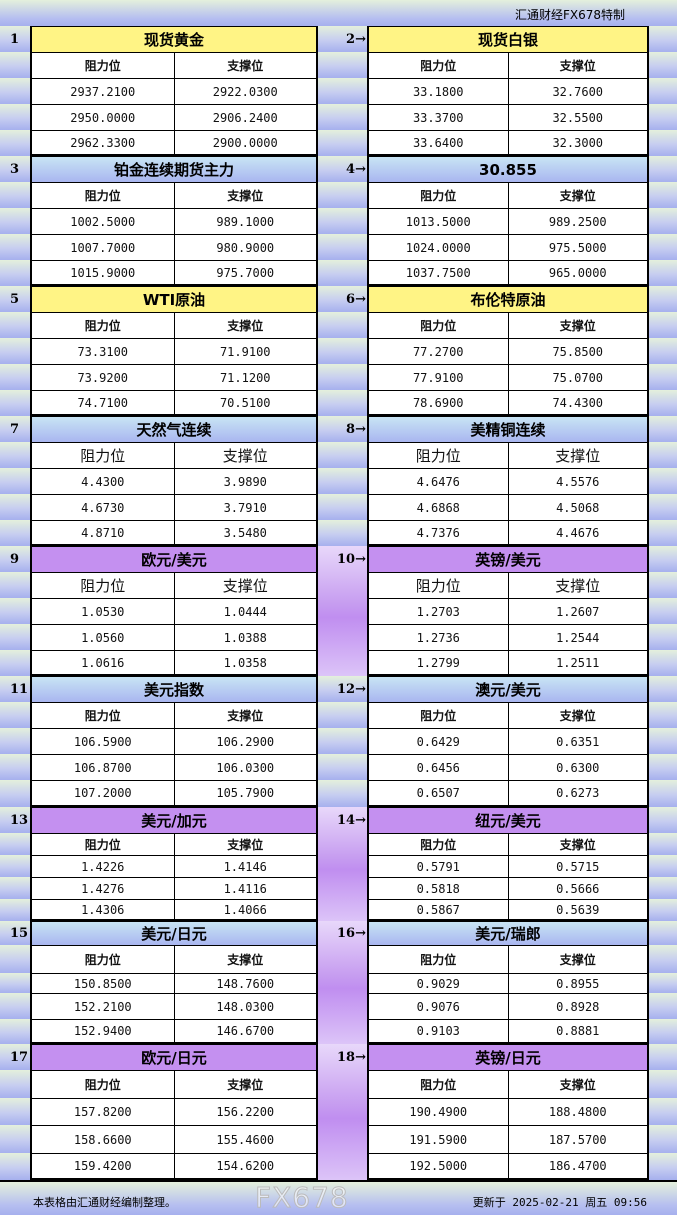 The height and width of the screenshot is (1215, 677). I want to click on resistance-value: 4.6730, so click(103, 507).